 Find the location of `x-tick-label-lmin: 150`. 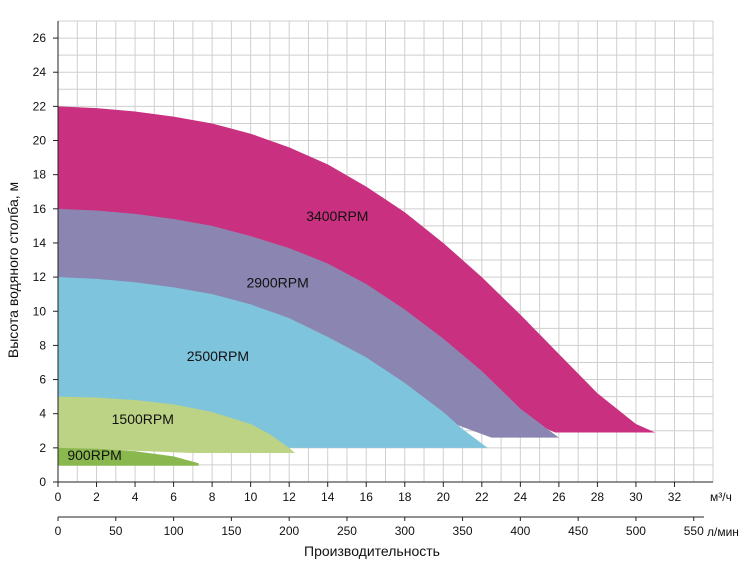

x-tick-label-lmin: 150 is located at coordinates (231, 531).